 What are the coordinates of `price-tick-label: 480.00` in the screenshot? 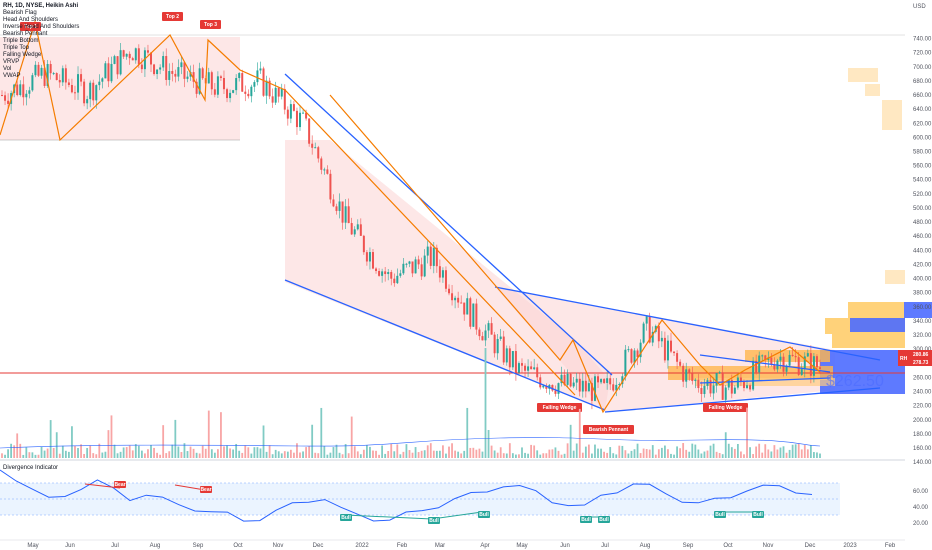 It's located at (922, 223).